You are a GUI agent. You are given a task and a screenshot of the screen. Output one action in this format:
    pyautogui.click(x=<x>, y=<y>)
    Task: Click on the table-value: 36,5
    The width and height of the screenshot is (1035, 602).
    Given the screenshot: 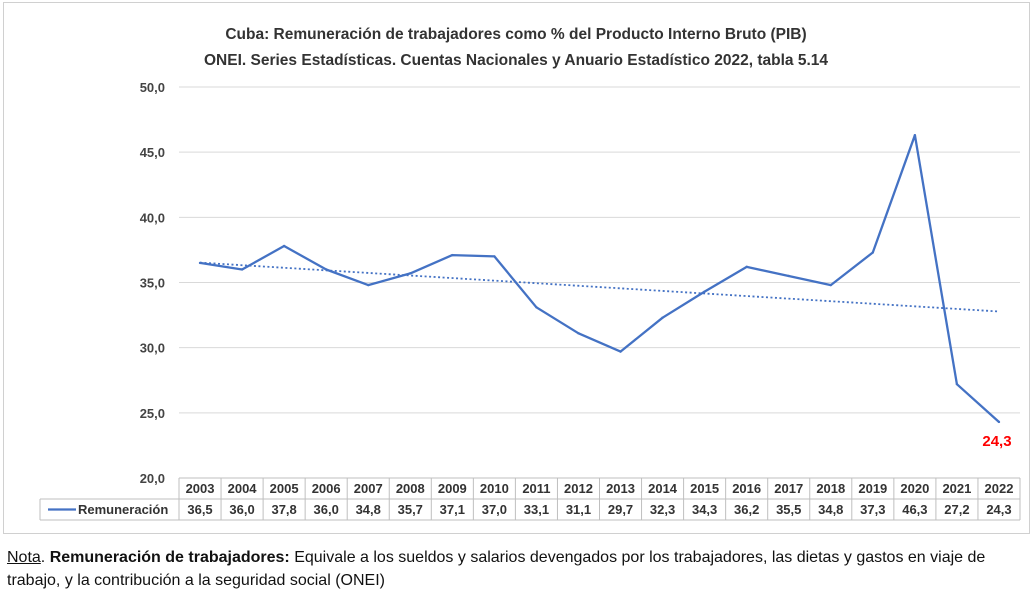 What is the action you would take?
    pyautogui.click(x=199, y=509)
    